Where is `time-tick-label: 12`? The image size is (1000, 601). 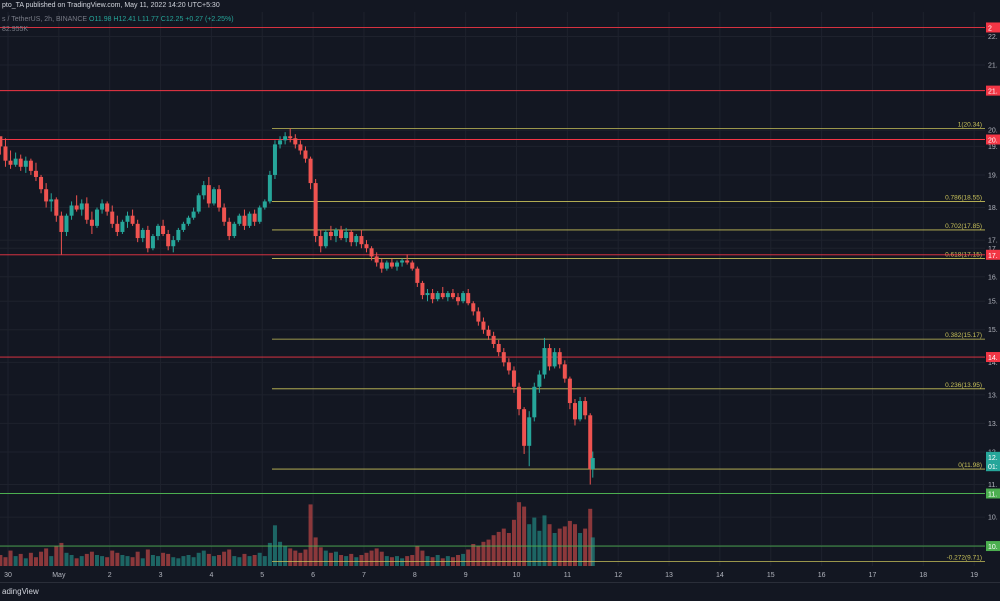 time-tick-label: 12 is located at coordinates (618, 575).